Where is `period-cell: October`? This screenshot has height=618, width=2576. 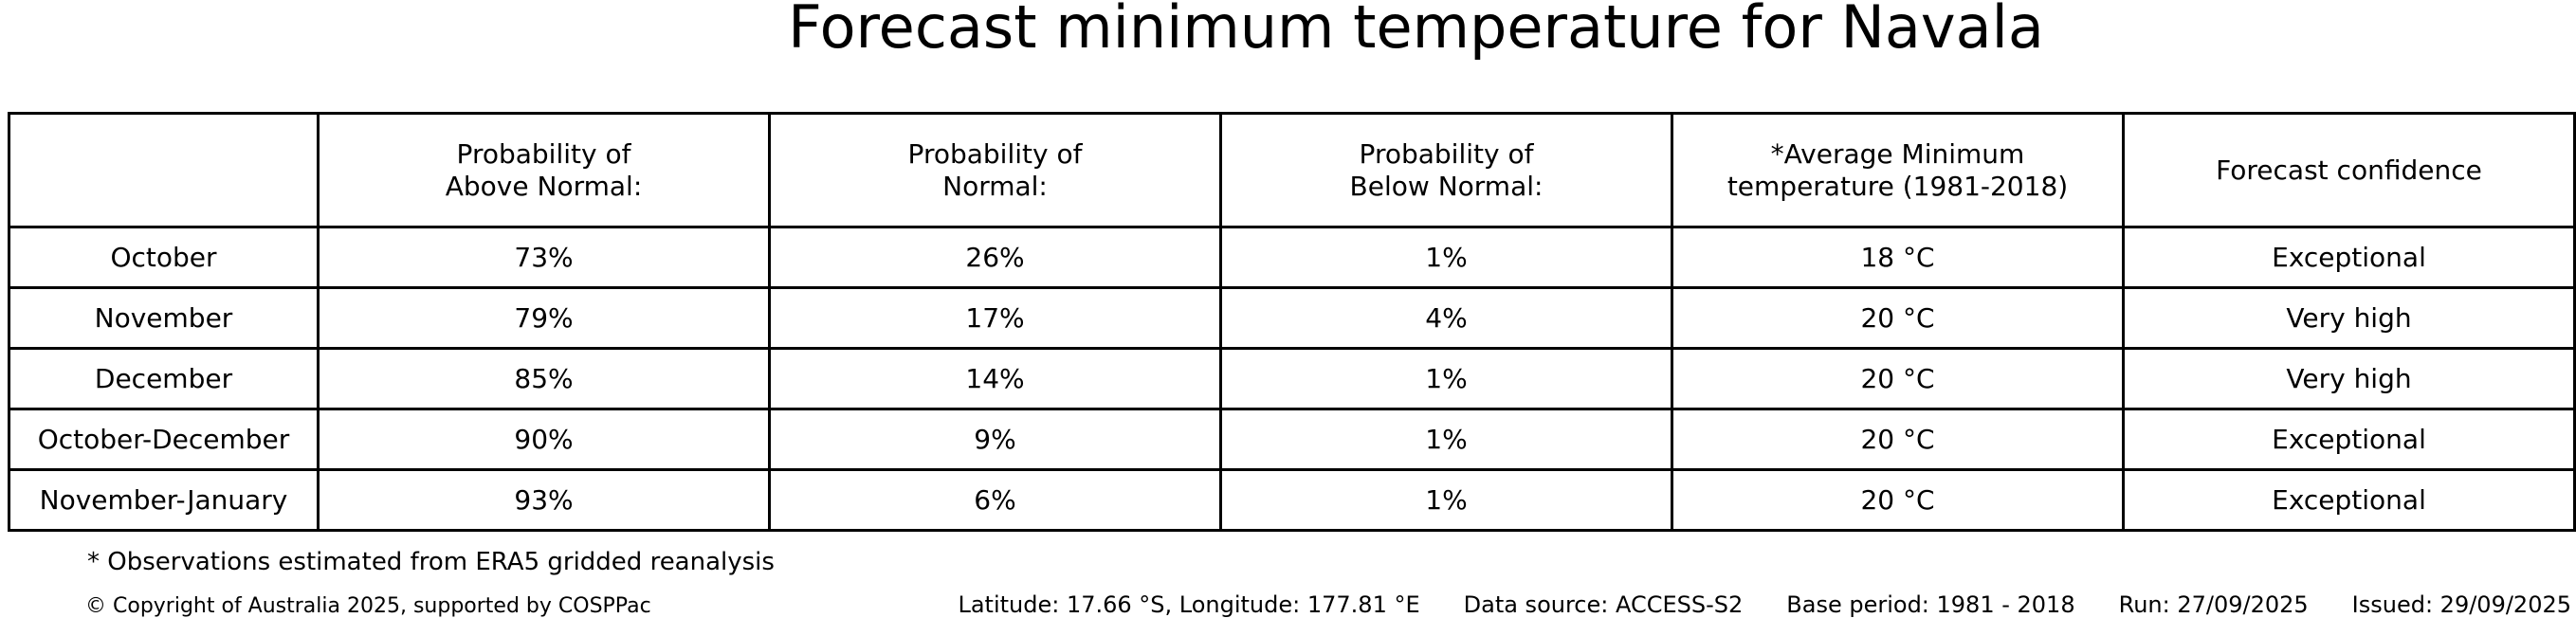
period-cell: October is located at coordinates (164, 257).